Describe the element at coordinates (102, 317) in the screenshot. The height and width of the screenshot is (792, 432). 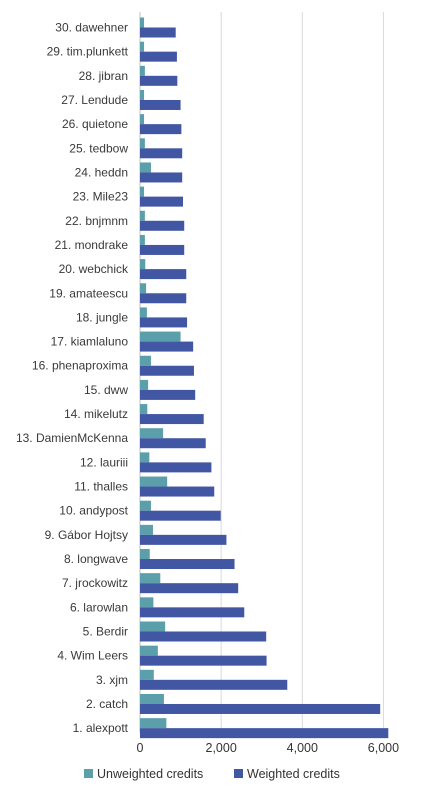
I see `category-label: 18. jungle` at that location.